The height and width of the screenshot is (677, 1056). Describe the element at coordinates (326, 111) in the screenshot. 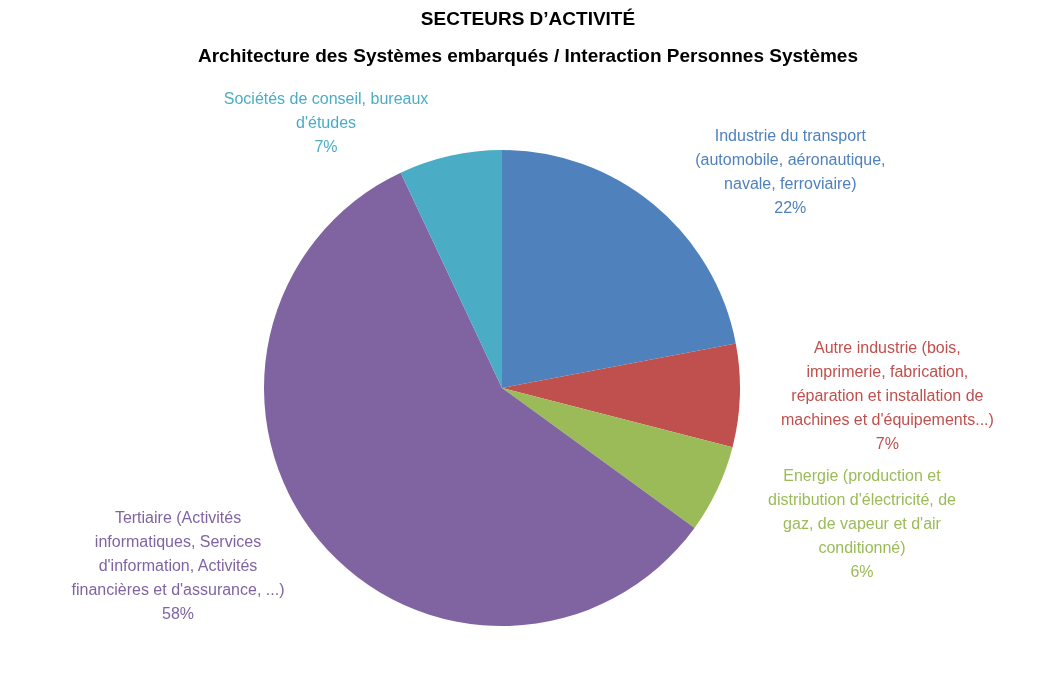

I see `slice-label: Sociétés de conseil, bureaux d'études` at that location.